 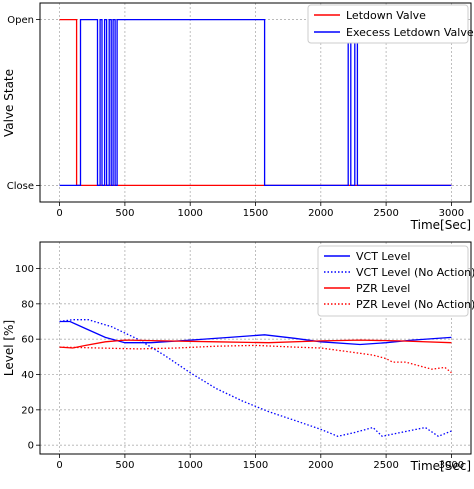 I want to click on valve-y-tick-label: Open, so click(x=20, y=20).